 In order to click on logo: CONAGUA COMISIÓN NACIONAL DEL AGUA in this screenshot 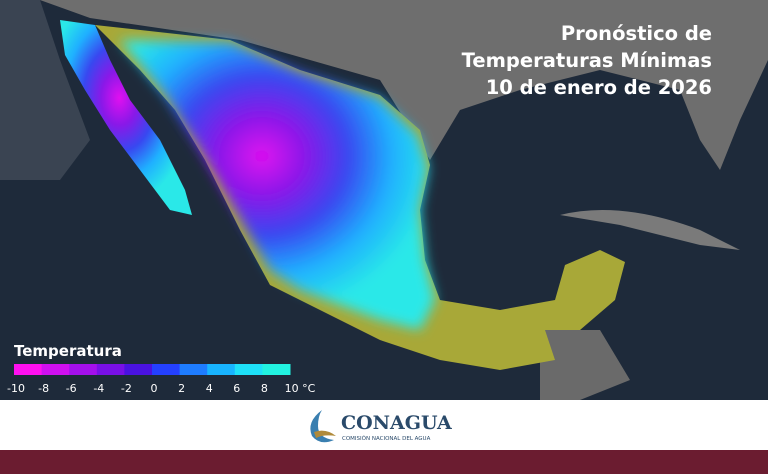, I will do `click(381, 426)`.